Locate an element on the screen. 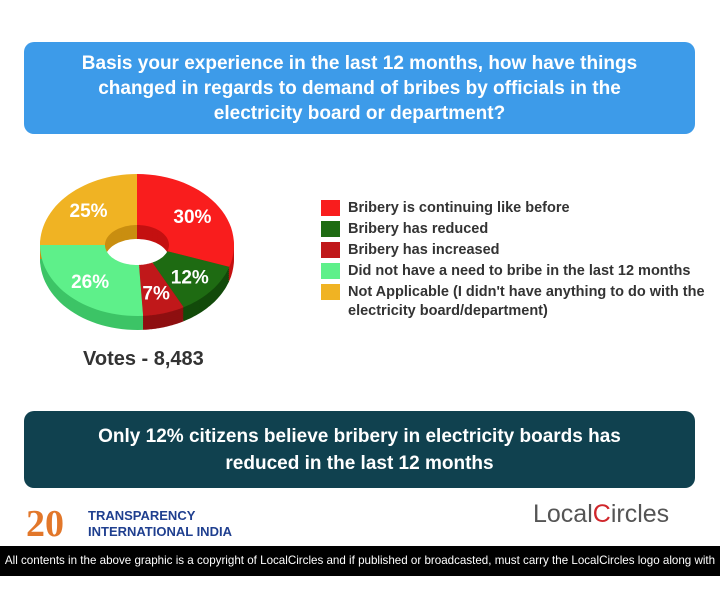 Image resolution: width=720 pixels, height=606 pixels. slice-label: 25% is located at coordinates (89, 211).